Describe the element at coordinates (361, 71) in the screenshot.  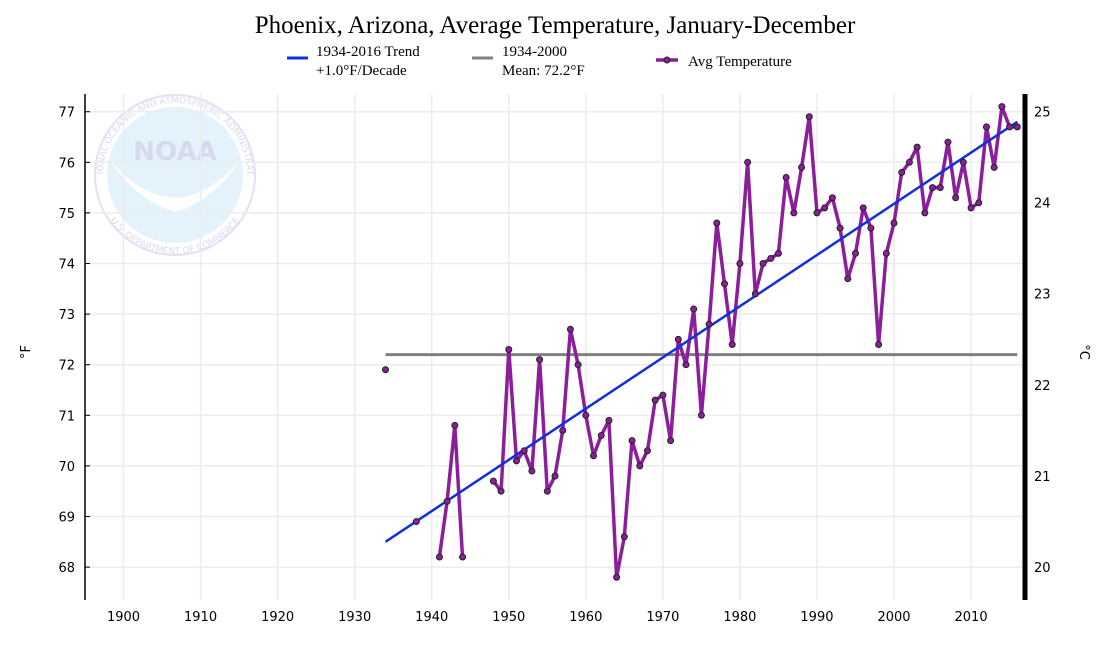
I see `legend-trend-label-line2: +1.0°F/Decade` at that location.